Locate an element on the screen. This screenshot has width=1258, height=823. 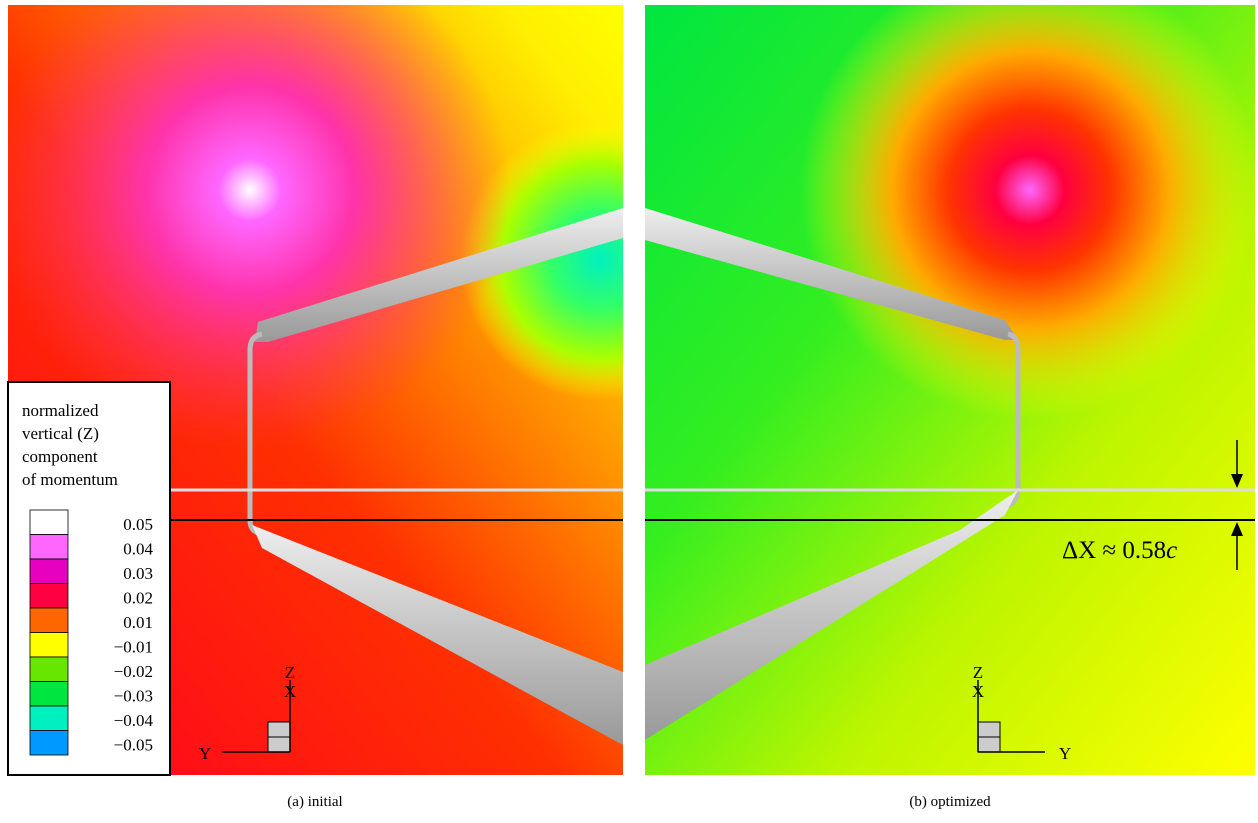
legend-label: −0.02 is located at coordinates (133, 671).